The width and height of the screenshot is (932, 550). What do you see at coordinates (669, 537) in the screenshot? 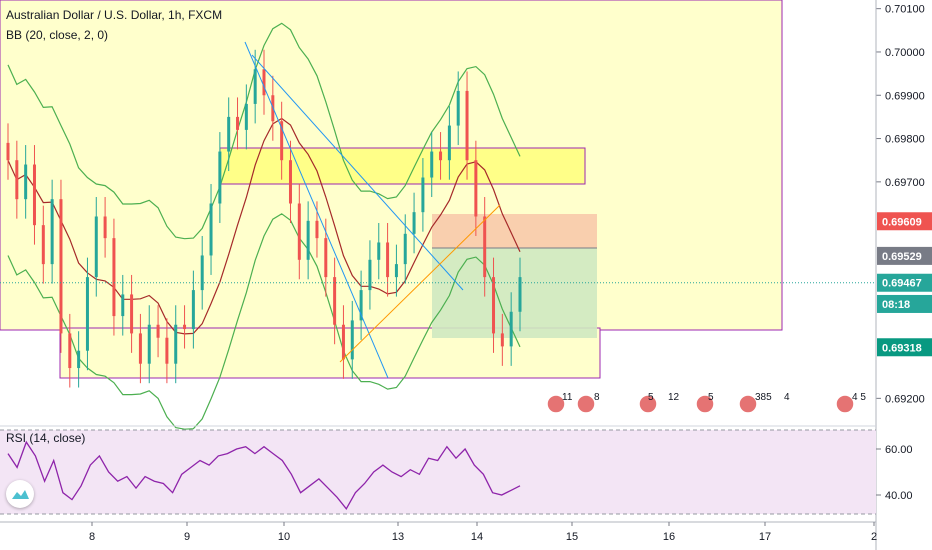
I see `time-tick-label: 16` at bounding box center [669, 537].